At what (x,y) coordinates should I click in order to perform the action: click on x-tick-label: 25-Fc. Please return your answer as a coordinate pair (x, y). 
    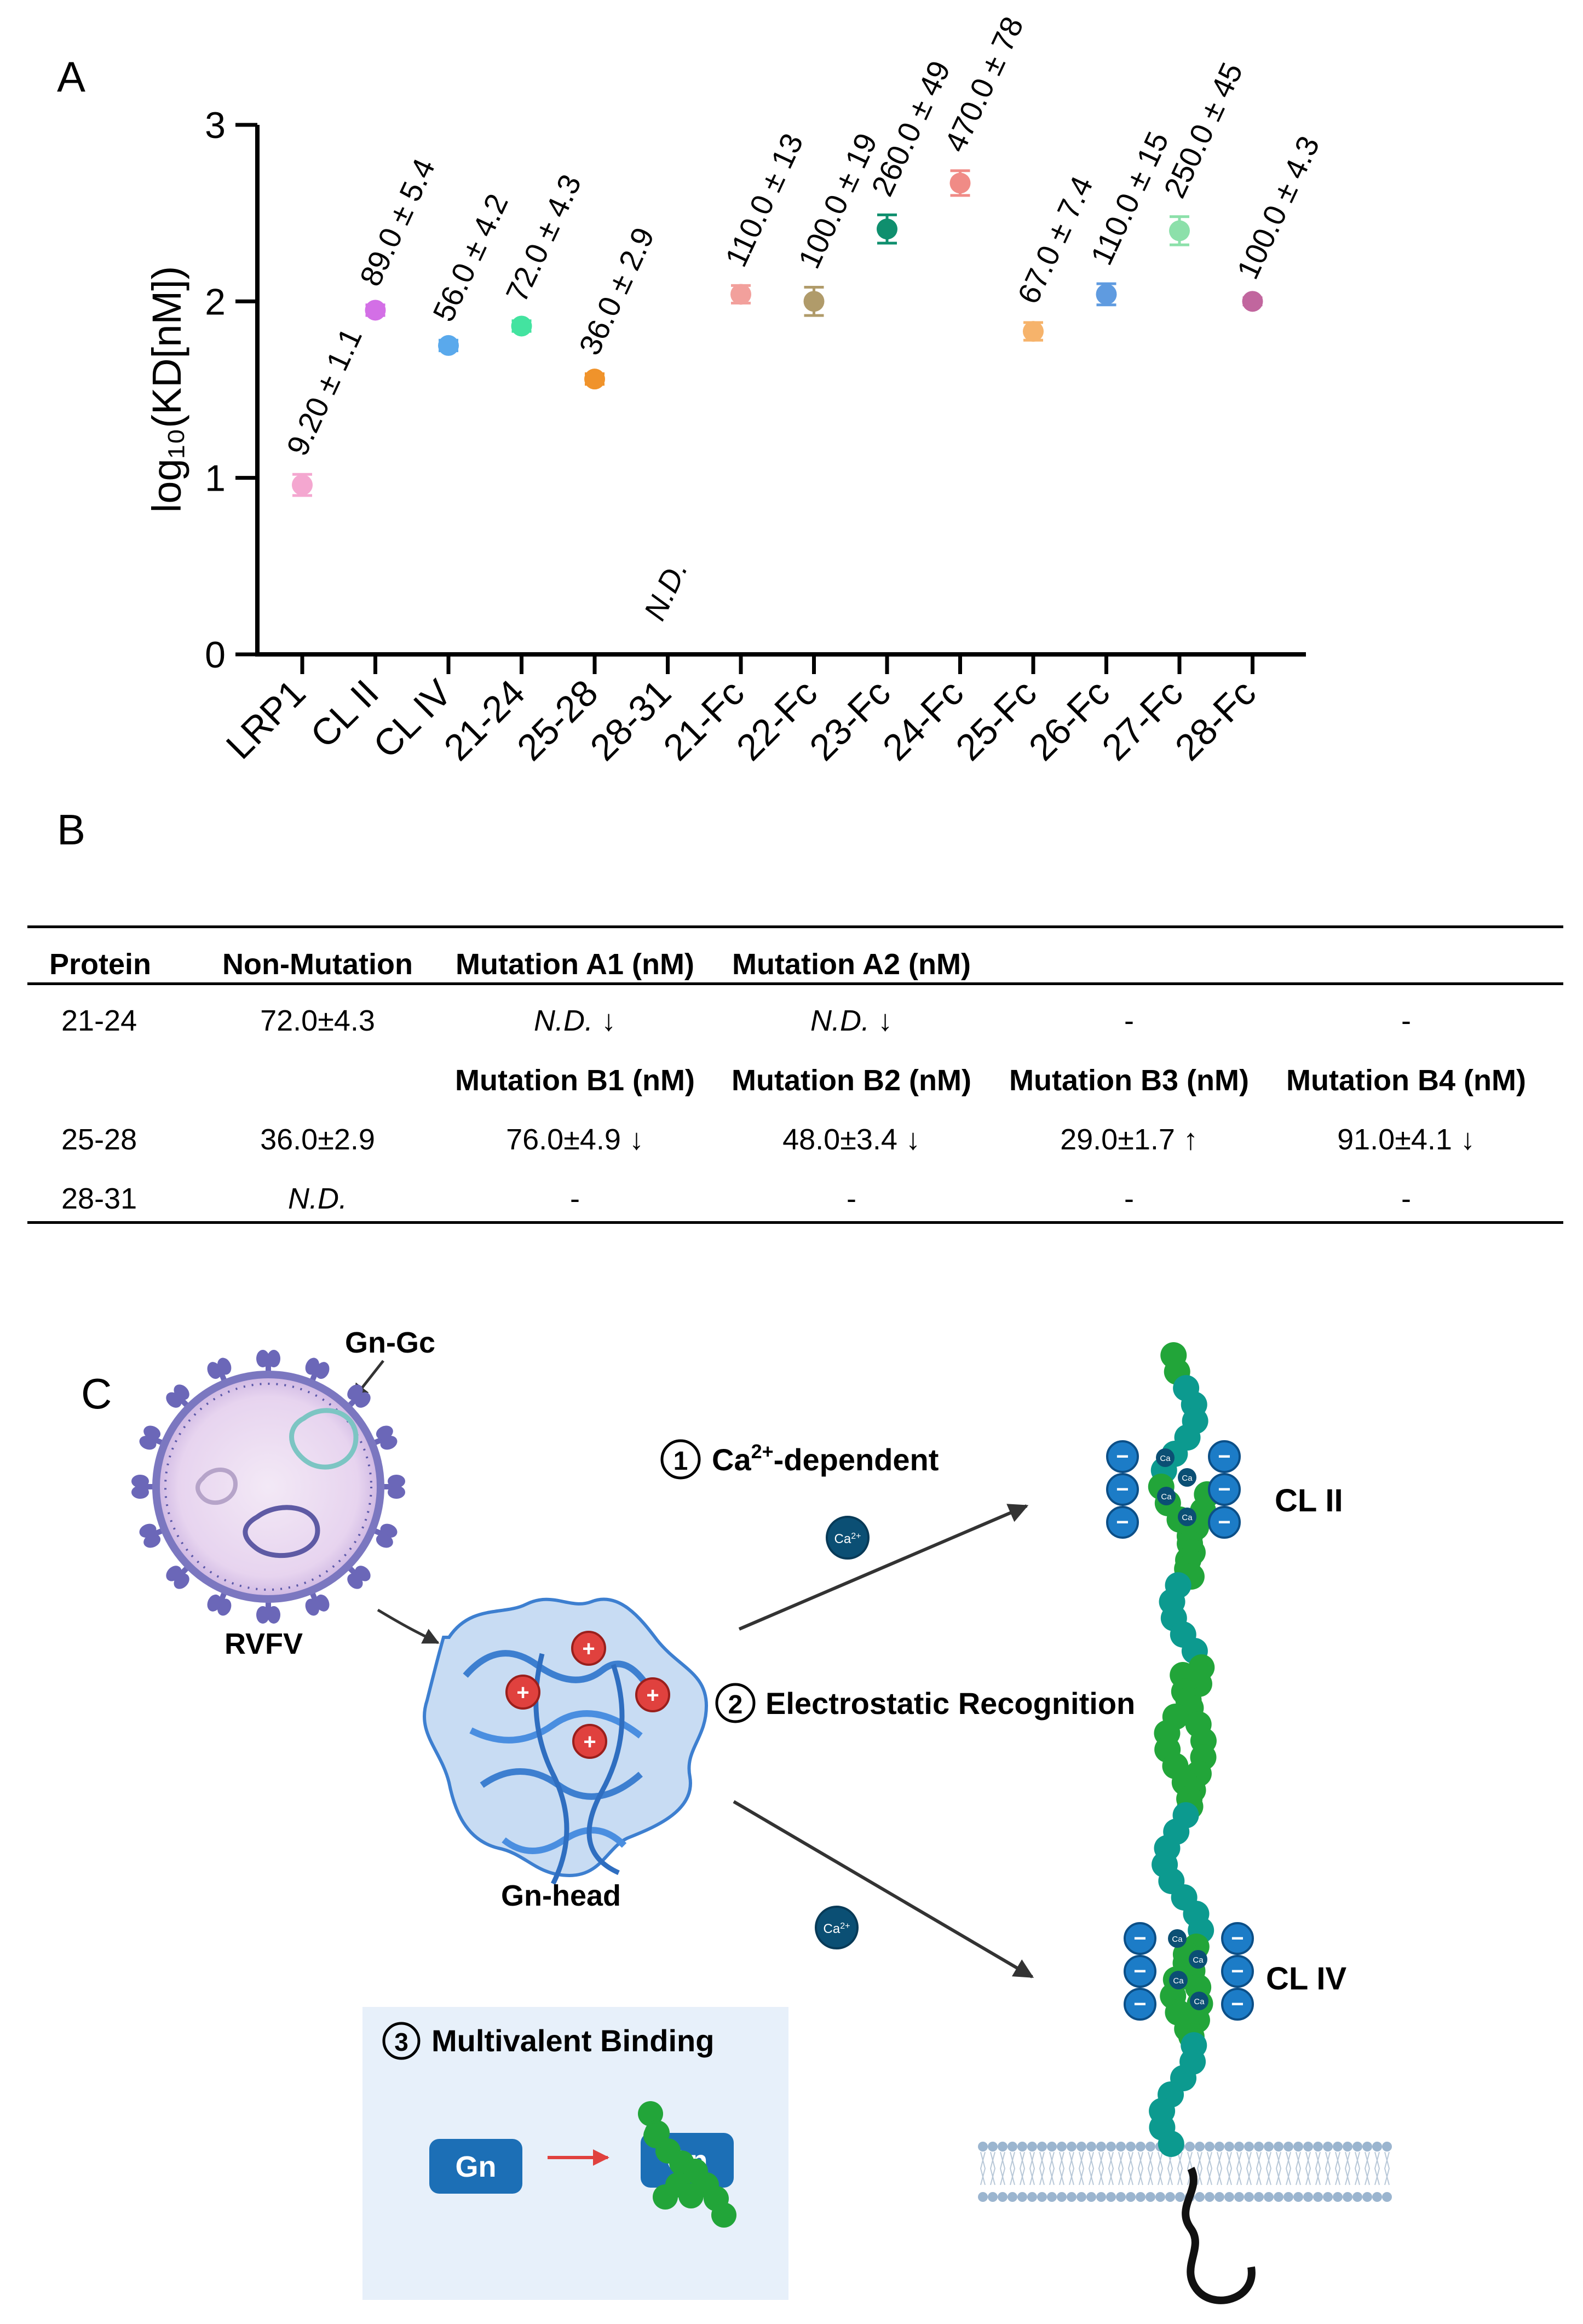
    Looking at the image, I should click on (997, 720).